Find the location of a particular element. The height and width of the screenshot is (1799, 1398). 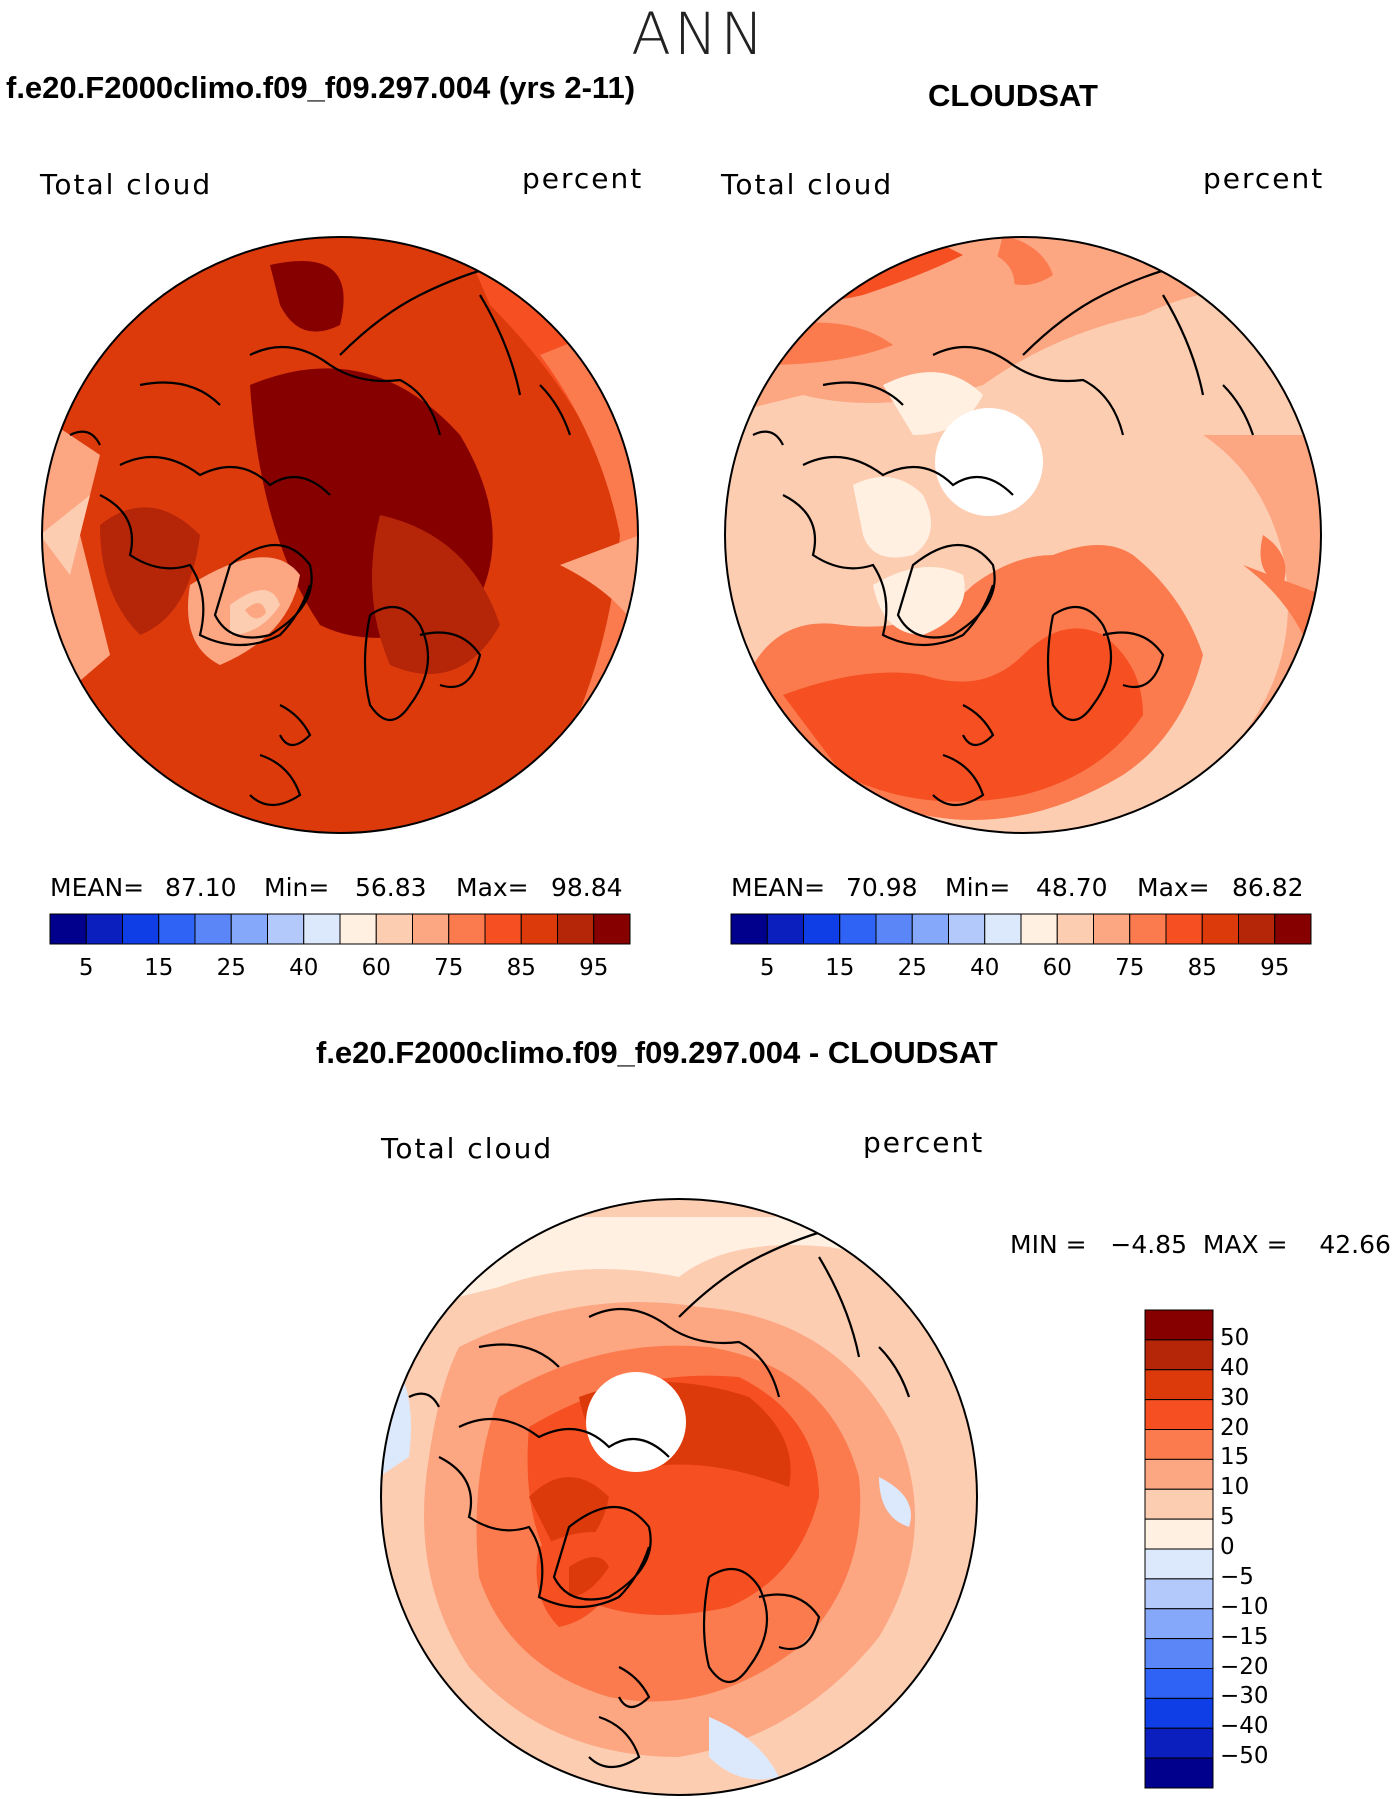

obs-panel-title: CLOUDSAT is located at coordinates (1013, 95).